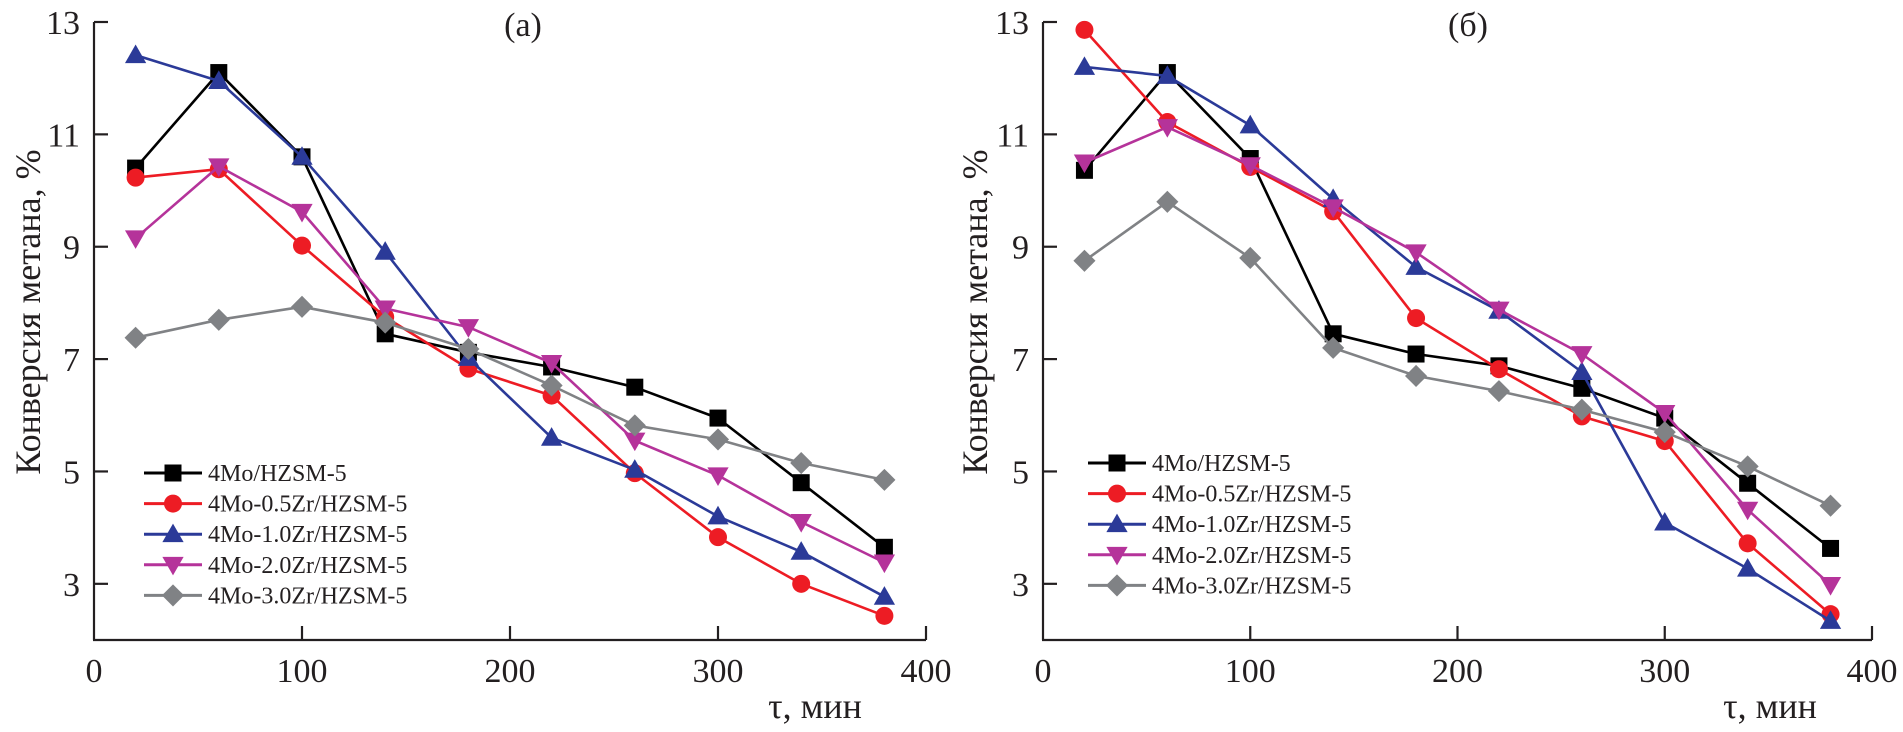 The width and height of the screenshot is (1903, 732). Describe the element at coordinates (510, 671) in the screenshot. I see `x-tick-label: 200` at that location.